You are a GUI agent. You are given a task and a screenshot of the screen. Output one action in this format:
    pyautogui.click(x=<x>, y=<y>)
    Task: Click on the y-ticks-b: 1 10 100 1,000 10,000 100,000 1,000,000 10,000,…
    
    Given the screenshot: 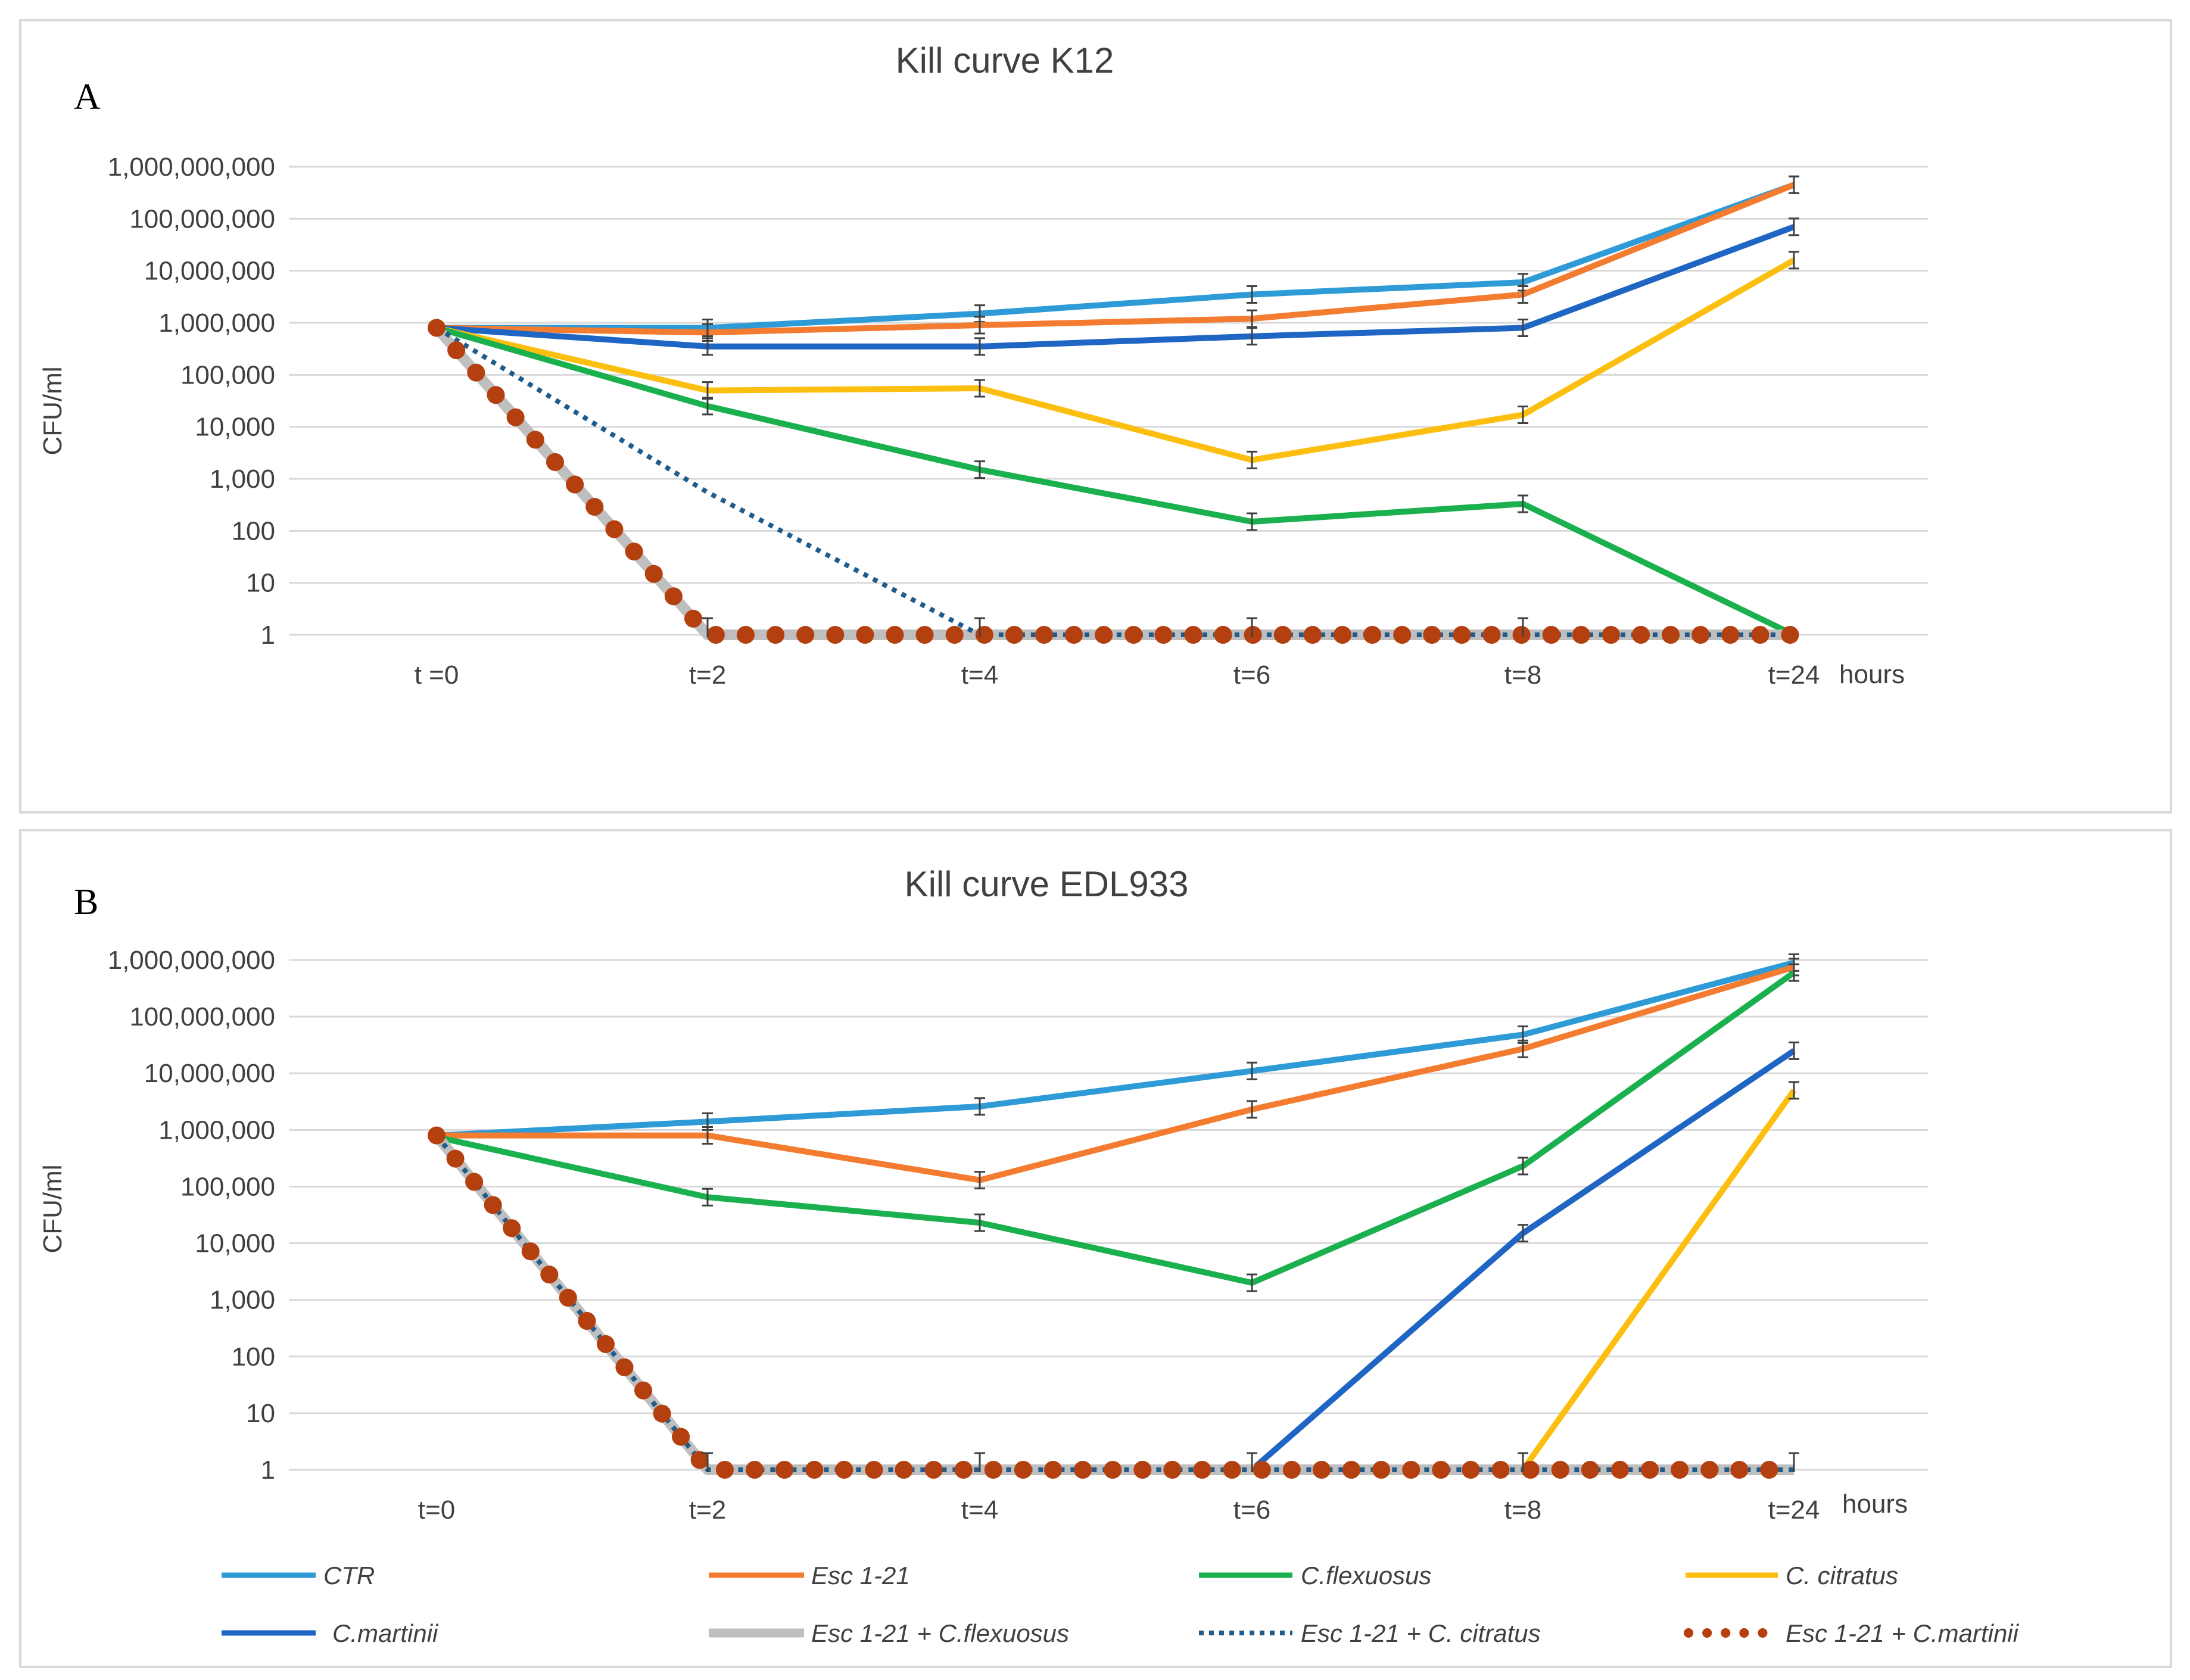 What is the action you would take?
    pyautogui.click(x=191, y=1215)
    